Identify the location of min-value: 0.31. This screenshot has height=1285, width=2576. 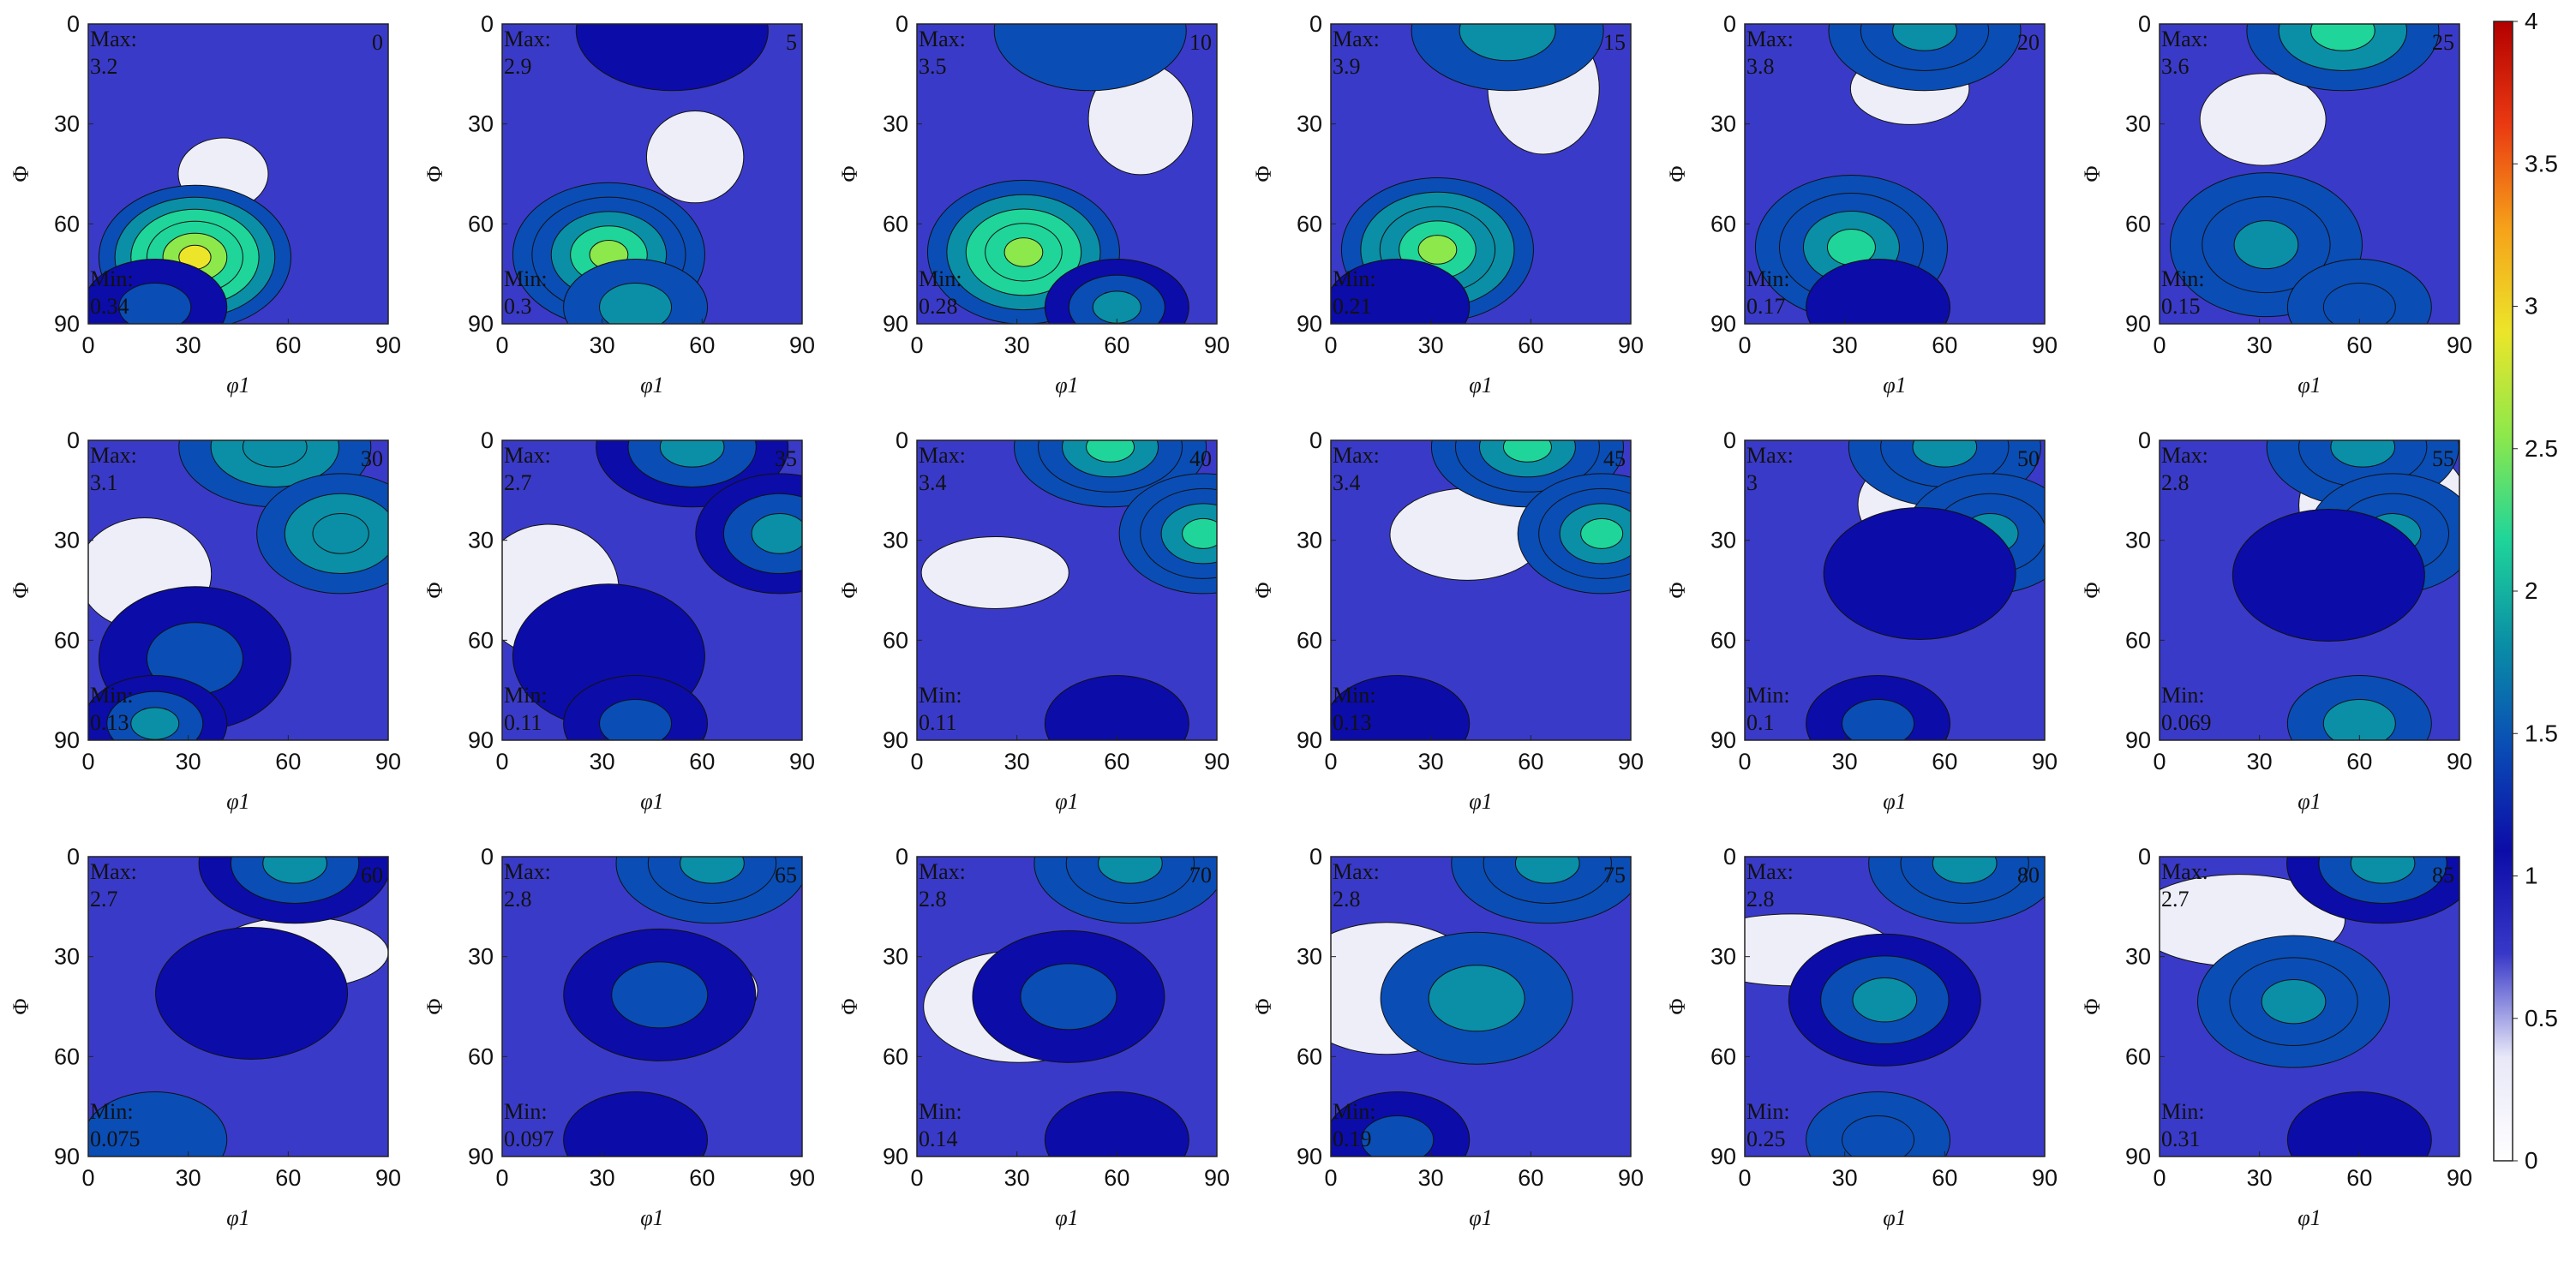
(2181, 1139).